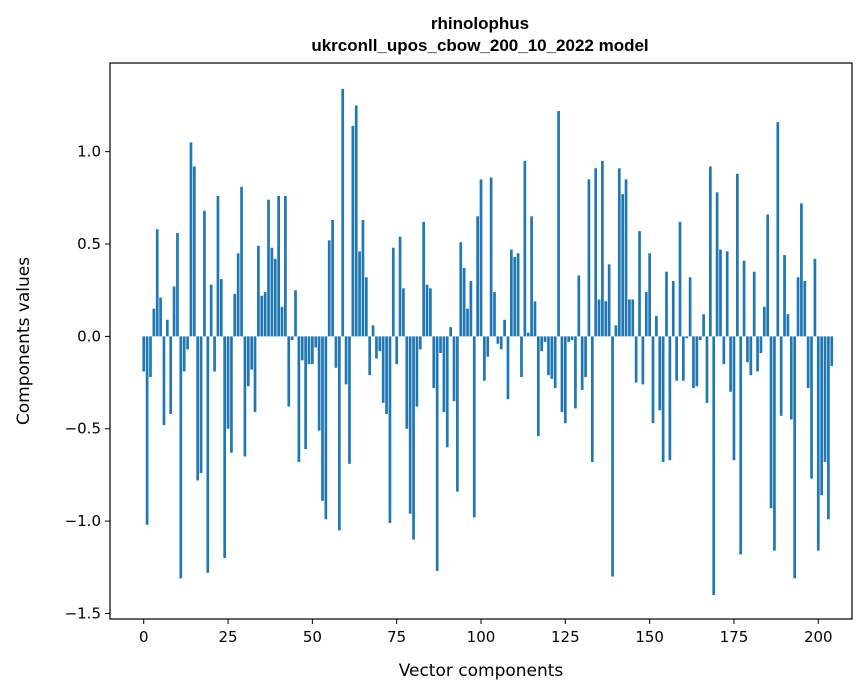 Image resolution: width=867 pixels, height=696 pixels. What do you see at coordinates (481, 671) in the screenshot?
I see `x-axis-label: Vector components` at bounding box center [481, 671].